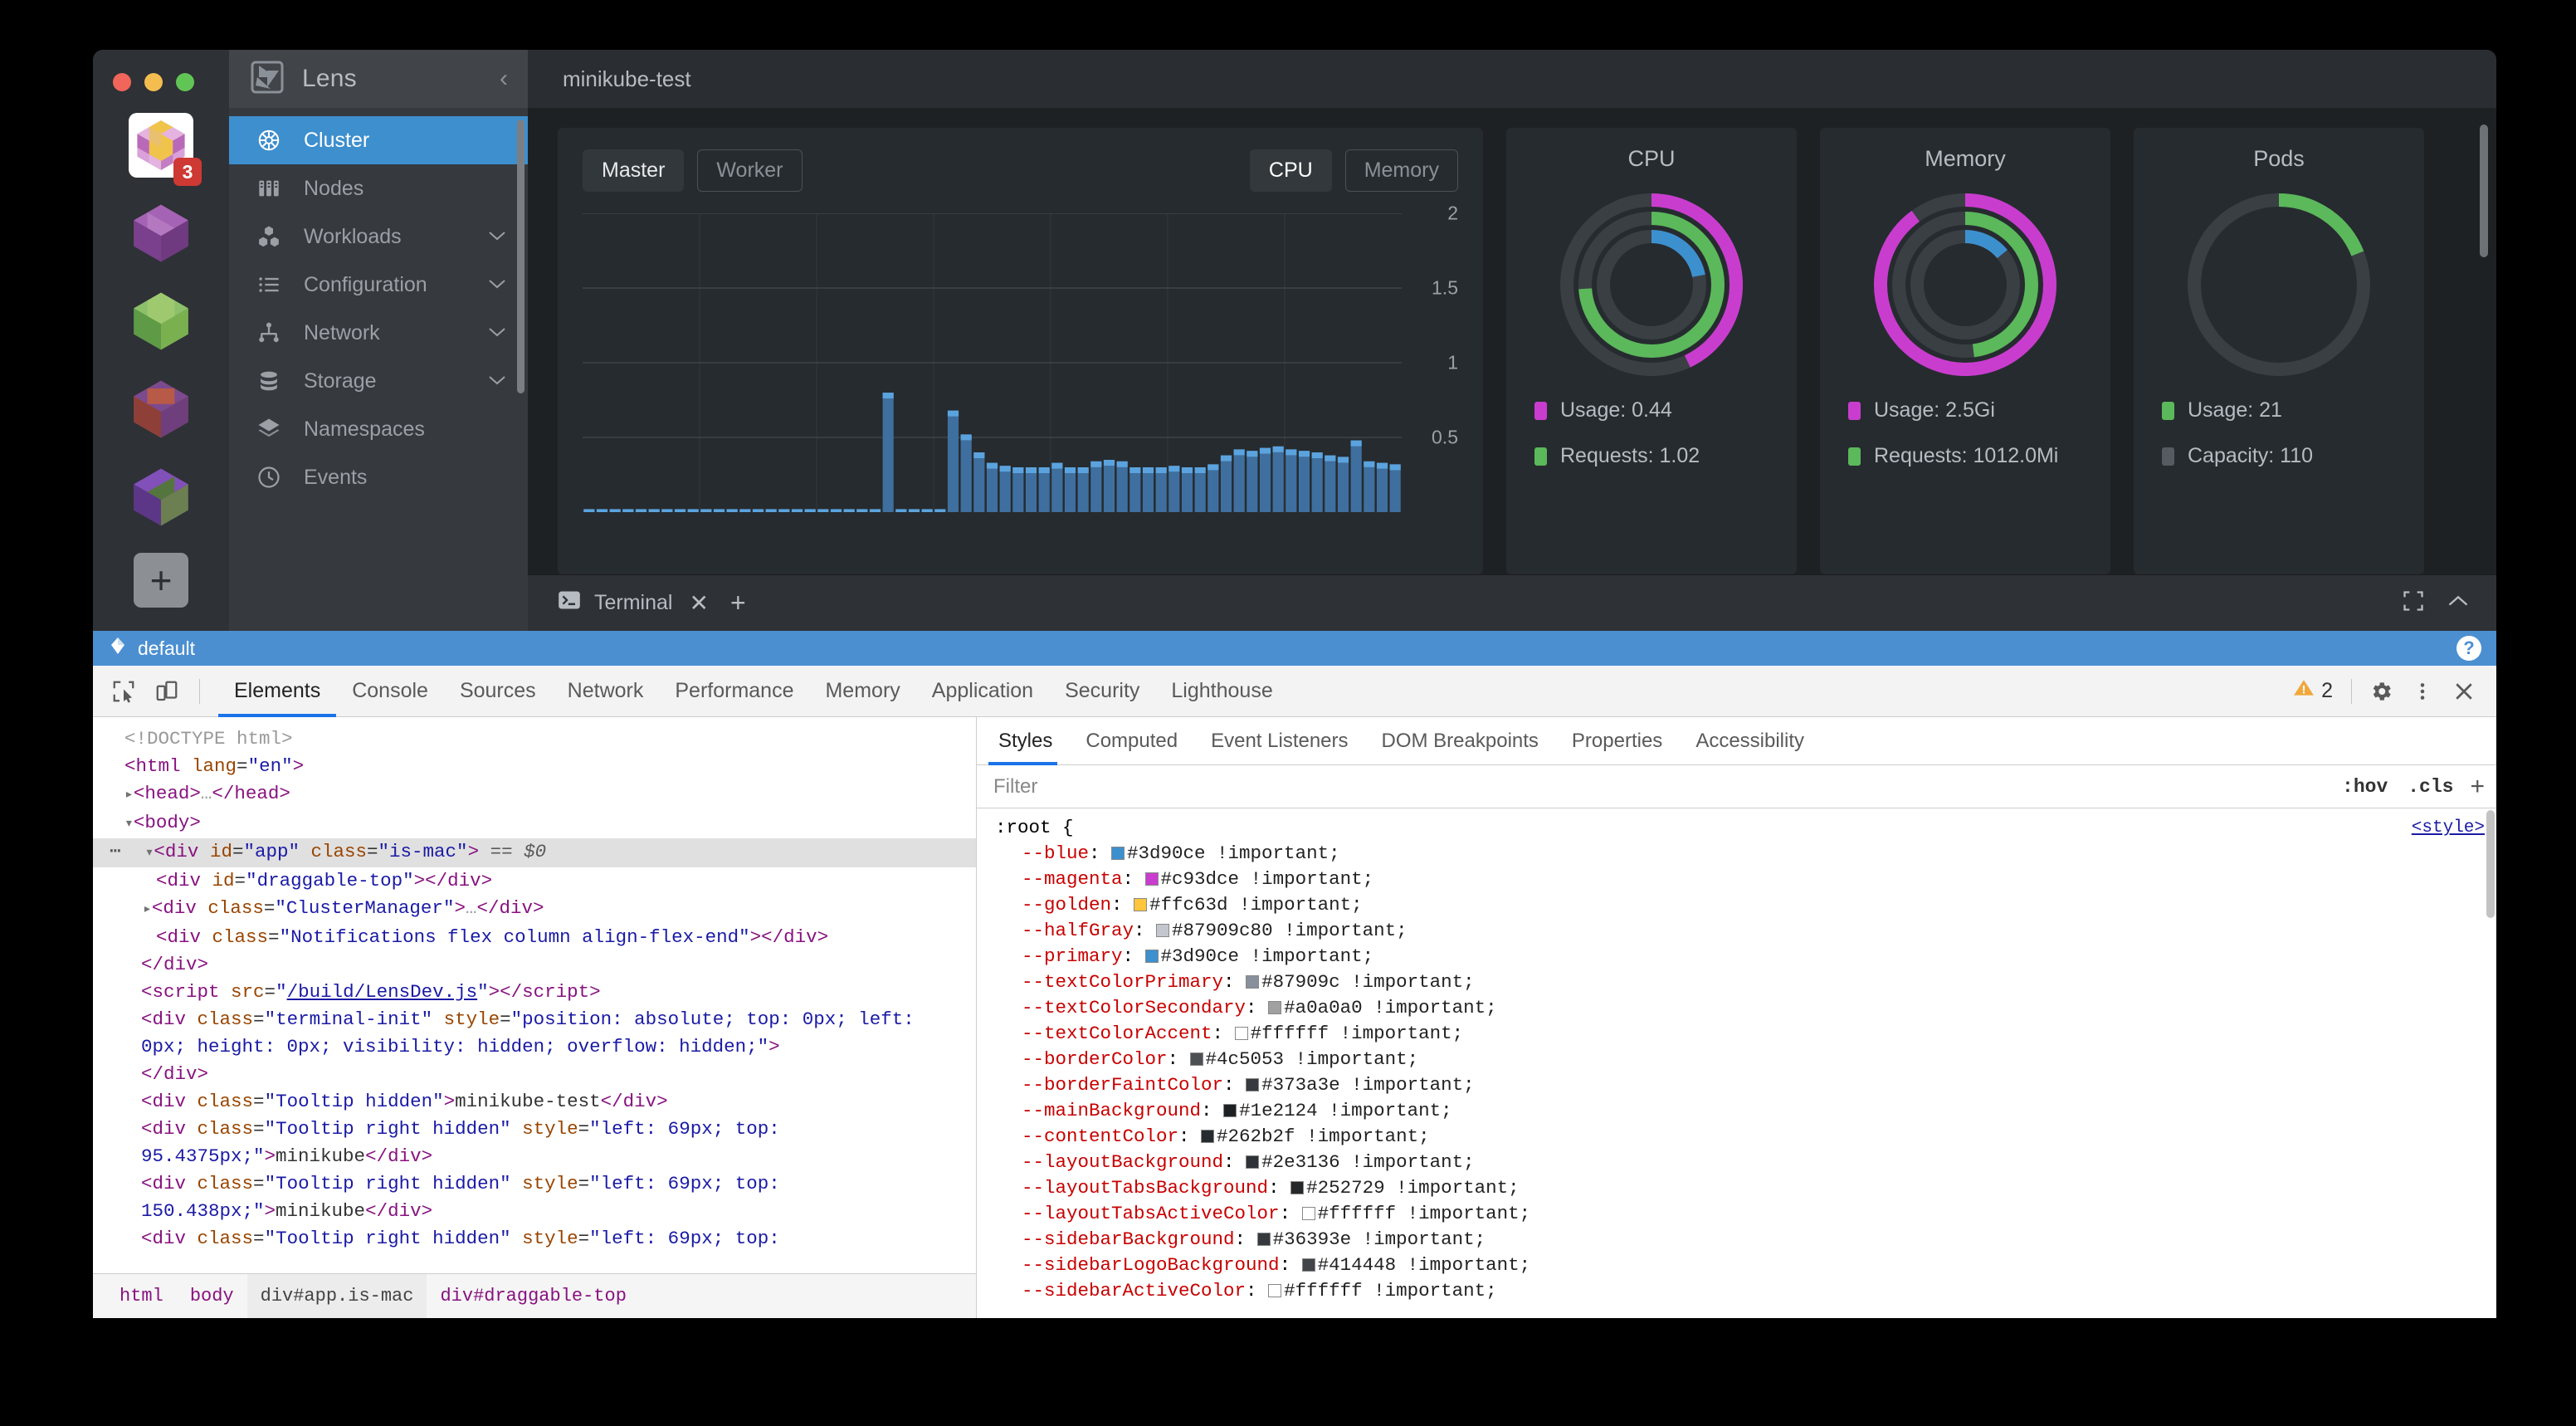  What do you see at coordinates (634, 170) in the screenshot?
I see `master-toggle-button: Master` at bounding box center [634, 170].